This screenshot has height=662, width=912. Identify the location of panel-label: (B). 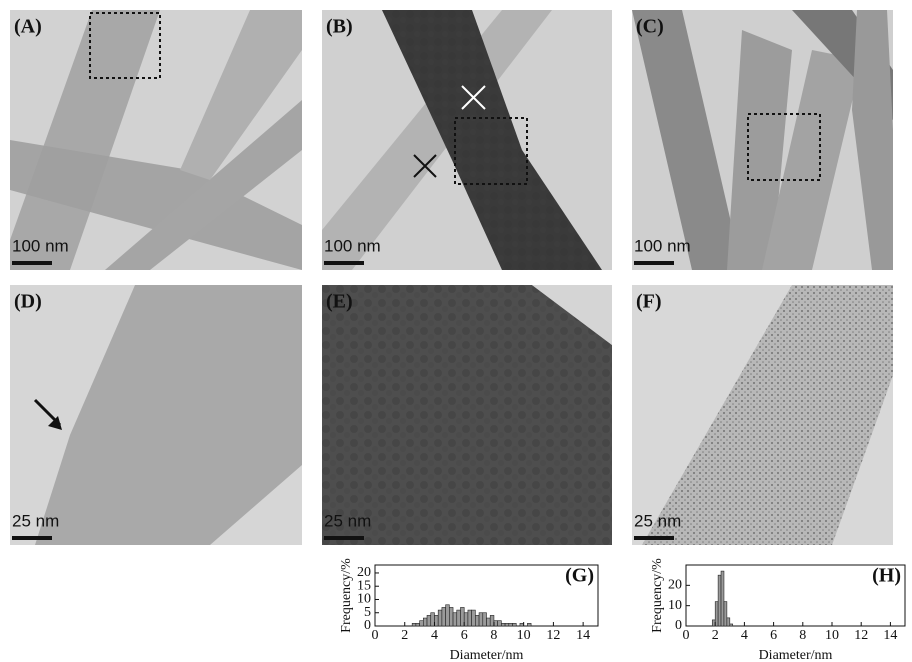
(339, 27).